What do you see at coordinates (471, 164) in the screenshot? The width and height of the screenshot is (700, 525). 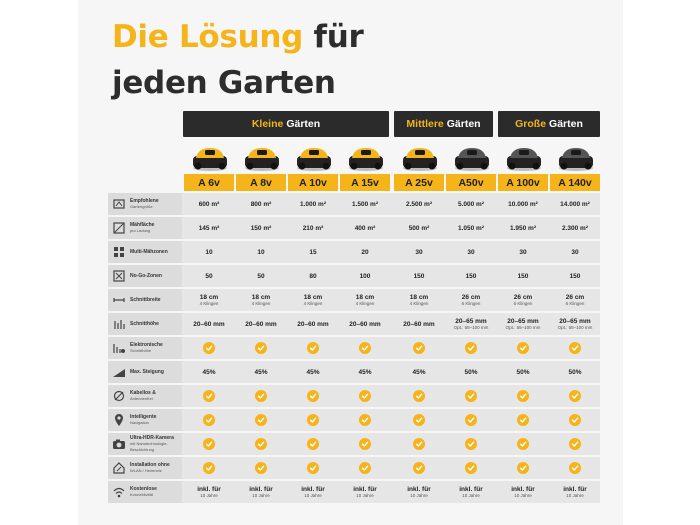 I see `model-column: A50v` at bounding box center [471, 164].